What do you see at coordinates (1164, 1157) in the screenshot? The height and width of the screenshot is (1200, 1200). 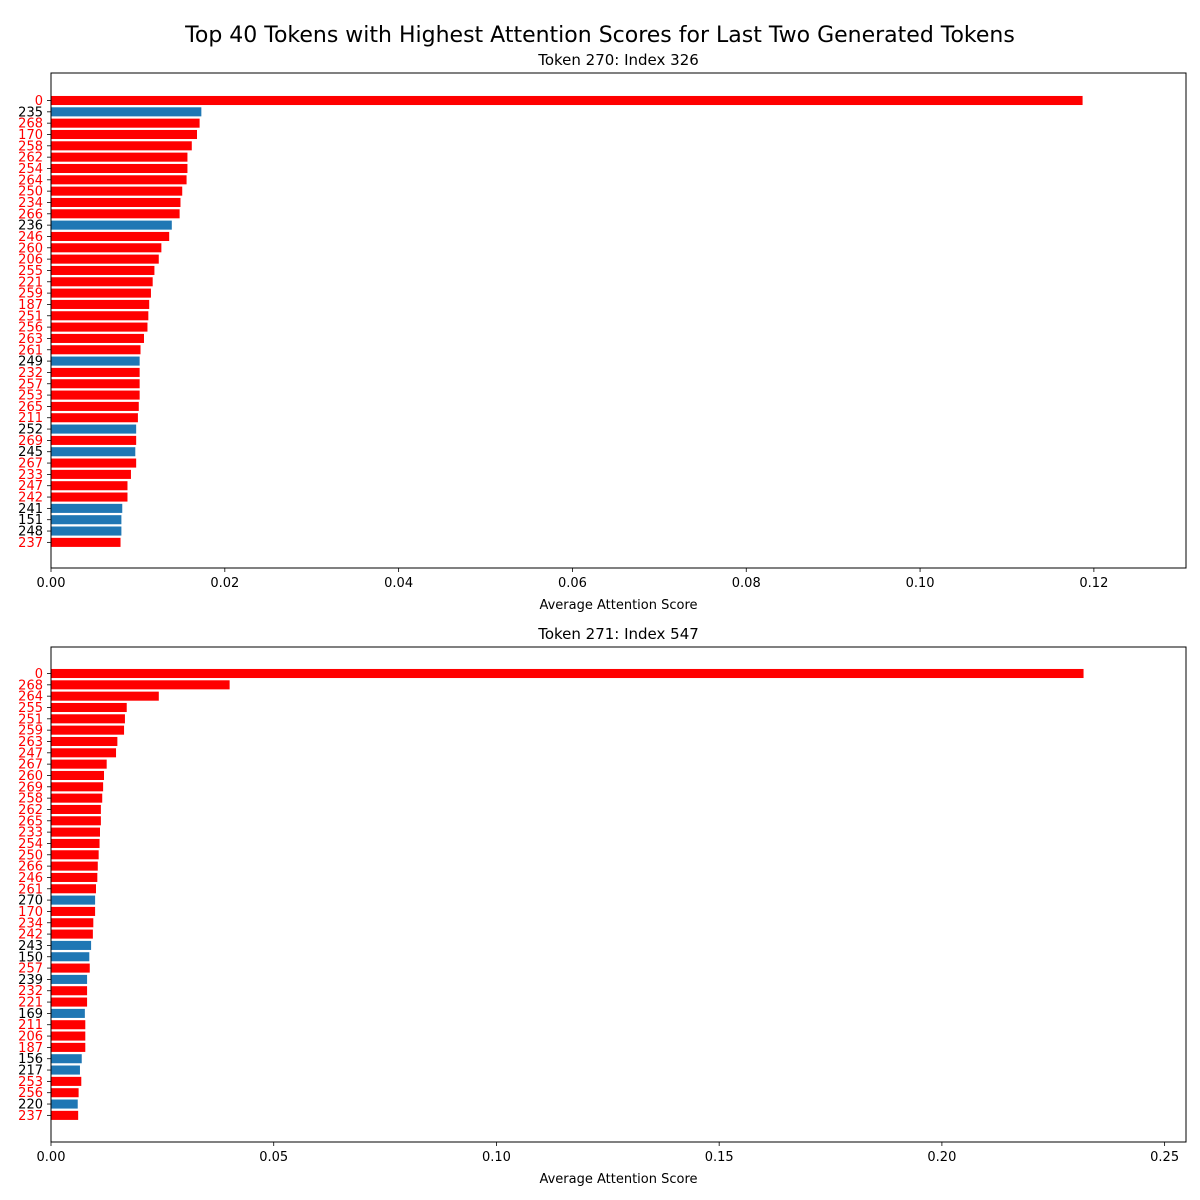 I see `x-tick-label: 0.25` at bounding box center [1164, 1157].